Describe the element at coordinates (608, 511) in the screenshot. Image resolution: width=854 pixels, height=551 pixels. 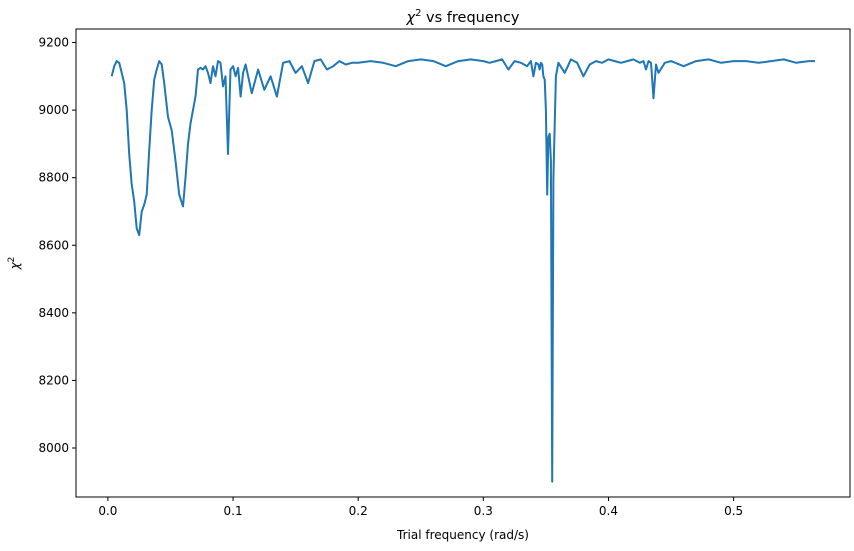
I see `x-tick-label: 0.4` at that location.